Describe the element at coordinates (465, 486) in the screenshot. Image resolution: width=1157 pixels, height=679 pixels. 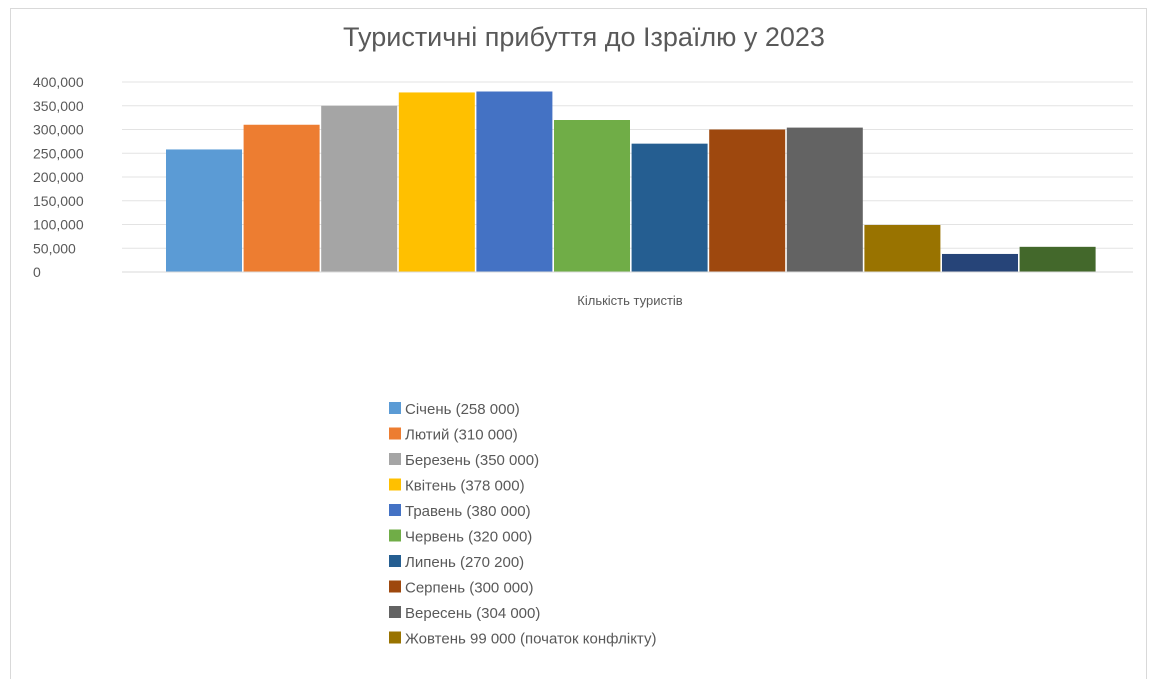
I see `legend-label: Квітень (378 000)` at that location.